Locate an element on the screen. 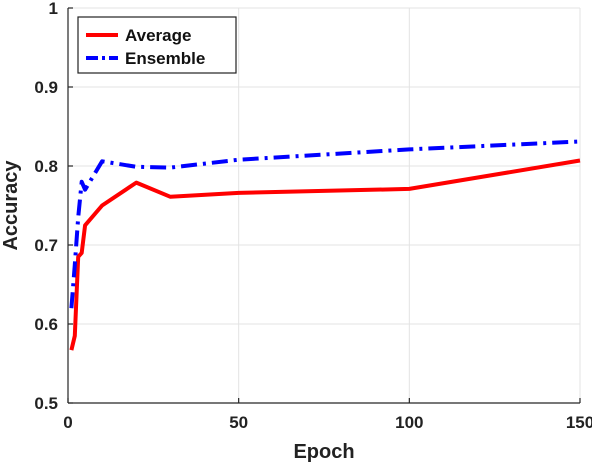 This screenshot has height=464, width=592. x-tick-label: 100 is located at coordinates (409, 422).